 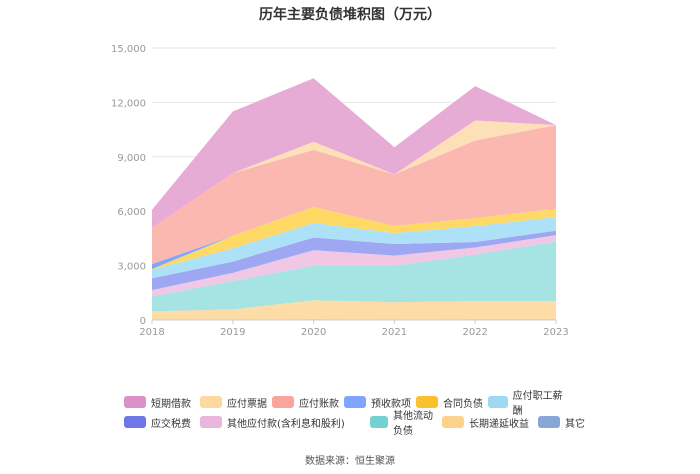 I want to click on legend-item: 其他应付款(含利息和股利), so click(x=285, y=422).